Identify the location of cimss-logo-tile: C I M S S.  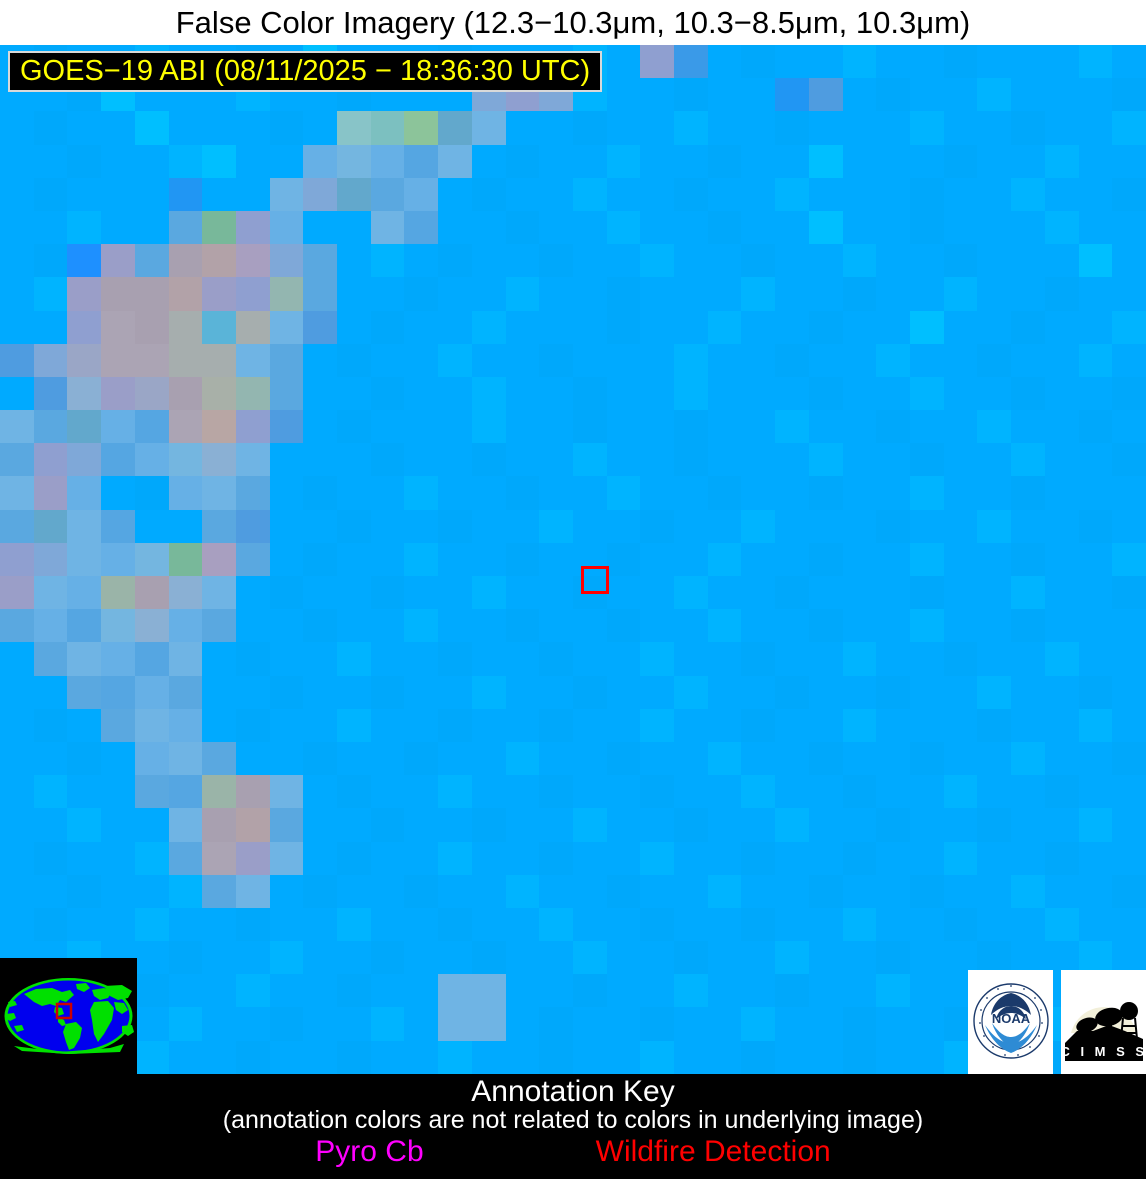
(1103, 1022).